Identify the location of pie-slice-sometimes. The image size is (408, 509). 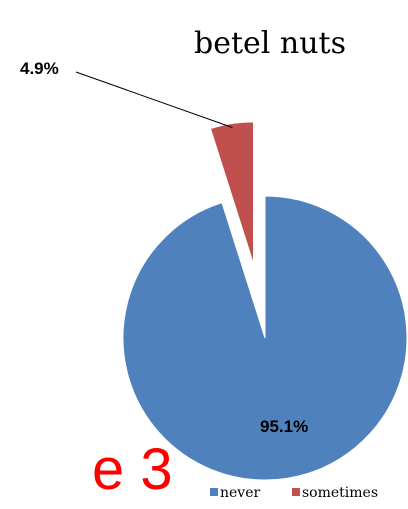
(231, 193).